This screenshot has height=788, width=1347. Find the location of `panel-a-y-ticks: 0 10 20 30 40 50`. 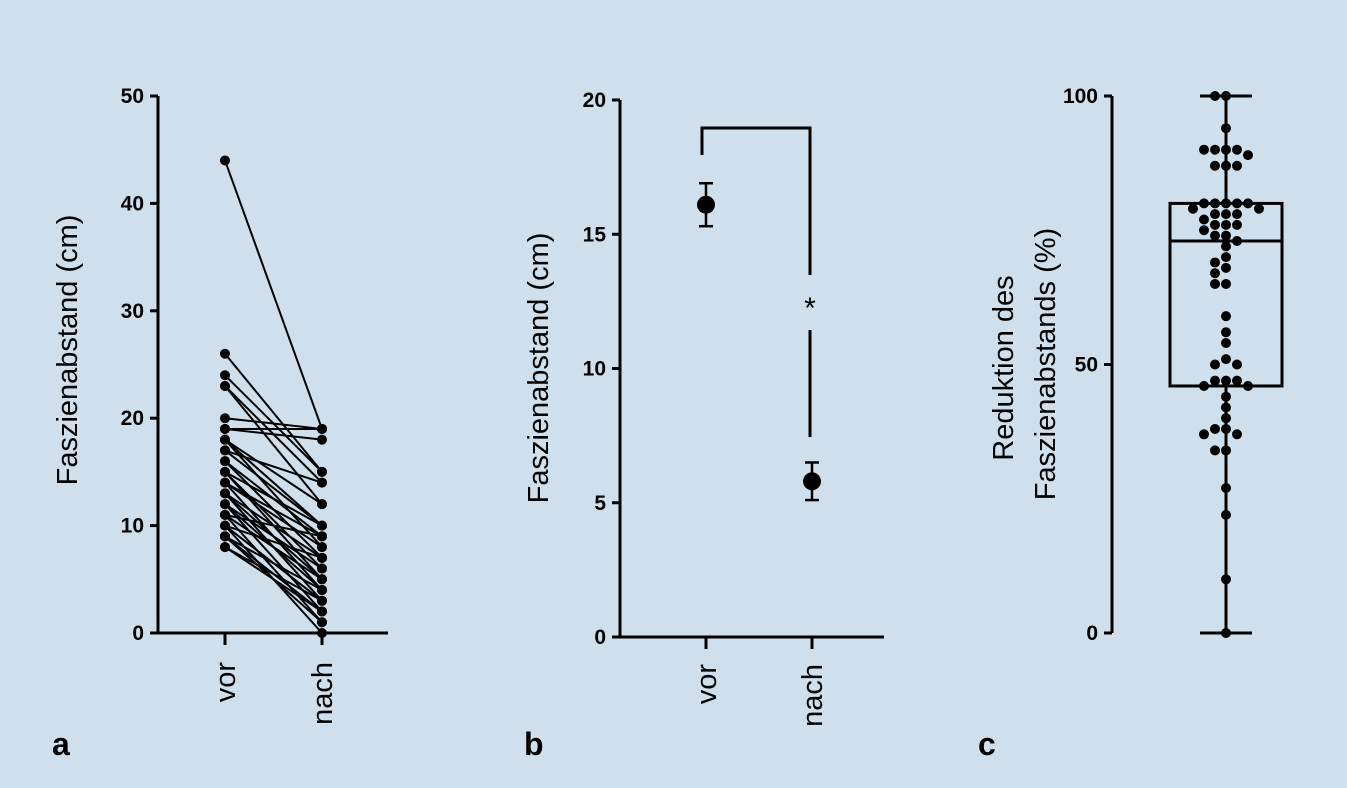

panel-a-y-ticks: 0 10 20 30 40 50 is located at coordinates (139, 365).